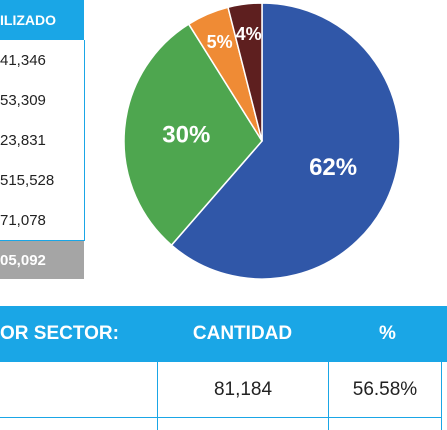 This screenshot has height=430, width=447. What do you see at coordinates (242, 334) in the screenshot?
I see `cantidad-header: CANTIDAD` at bounding box center [242, 334].